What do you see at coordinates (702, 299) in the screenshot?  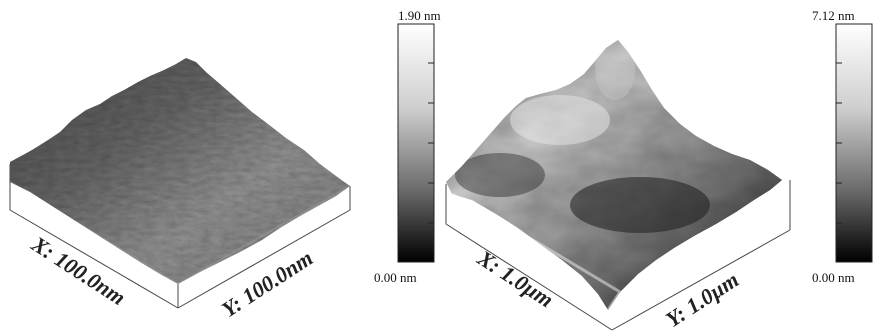 I see `panel-2-y-axis-label: Y: 1.0µm` at bounding box center [702, 299].